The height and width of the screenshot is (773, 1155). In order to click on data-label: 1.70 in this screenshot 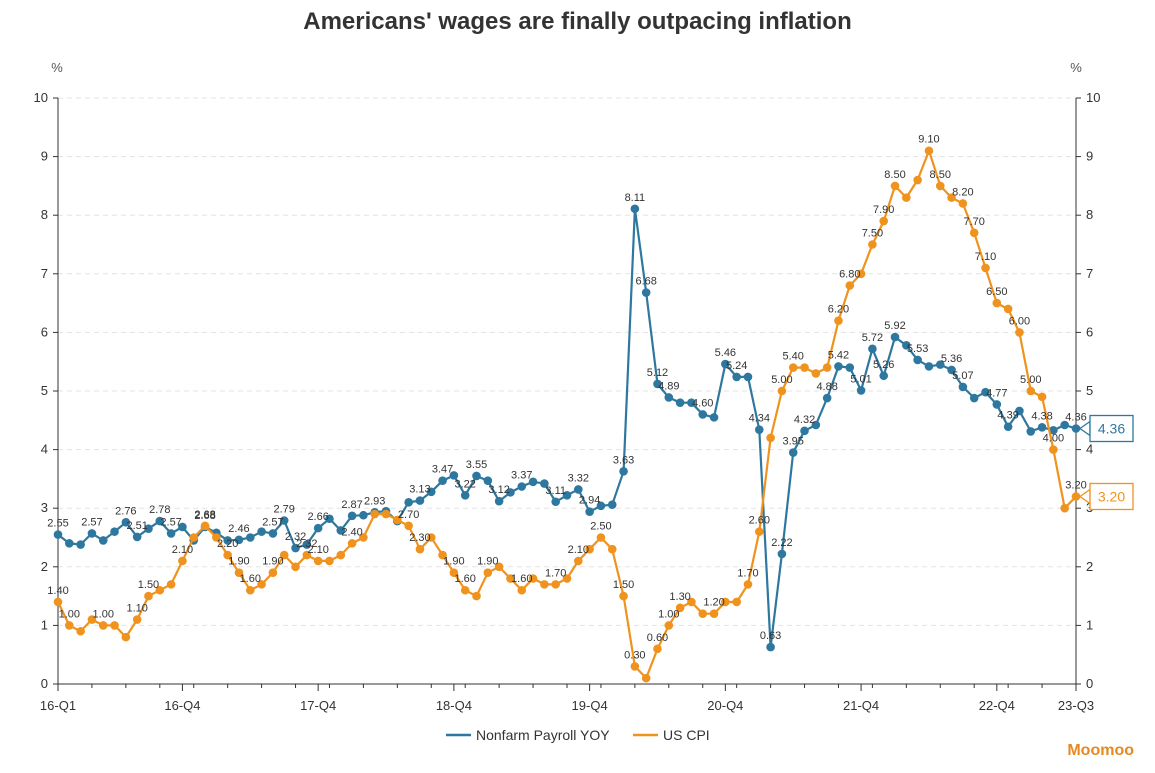, I will do `click(555, 573)`.